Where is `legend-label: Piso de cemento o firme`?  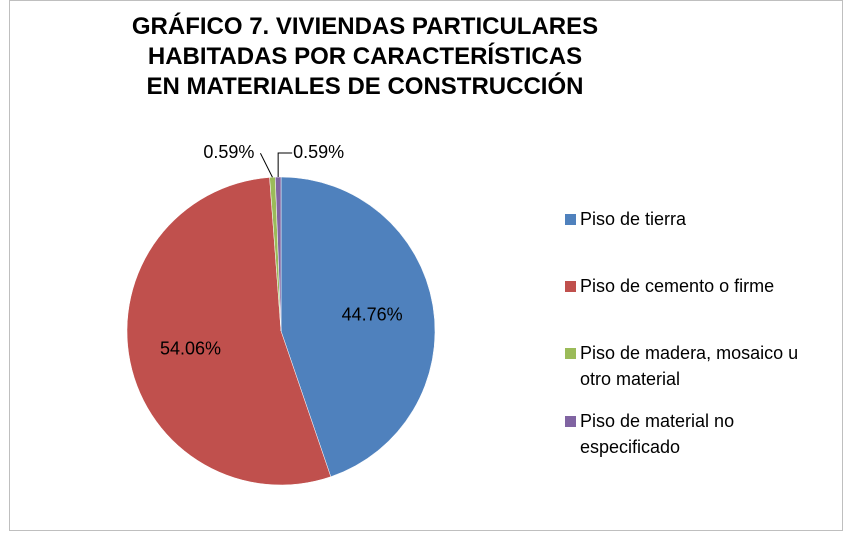
legend-label: Piso de cemento o firme is located at coordinates (677, 286).